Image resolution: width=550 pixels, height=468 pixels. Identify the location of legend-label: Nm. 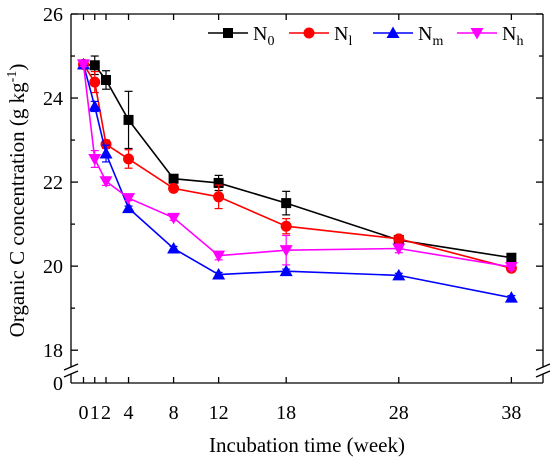
(430, 36).